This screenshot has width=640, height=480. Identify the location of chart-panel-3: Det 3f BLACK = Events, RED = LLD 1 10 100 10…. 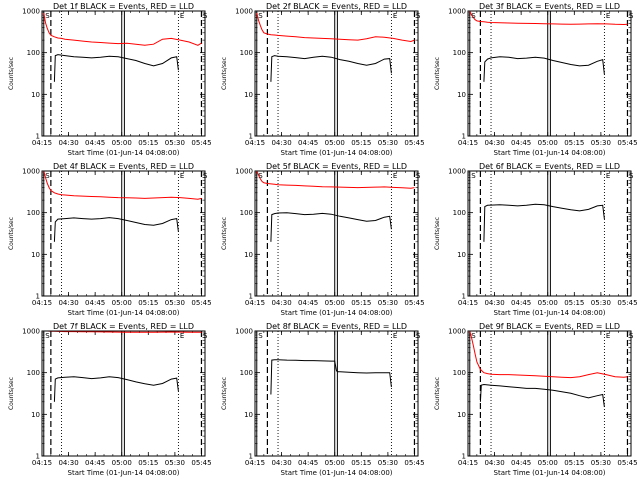
(536, 79).